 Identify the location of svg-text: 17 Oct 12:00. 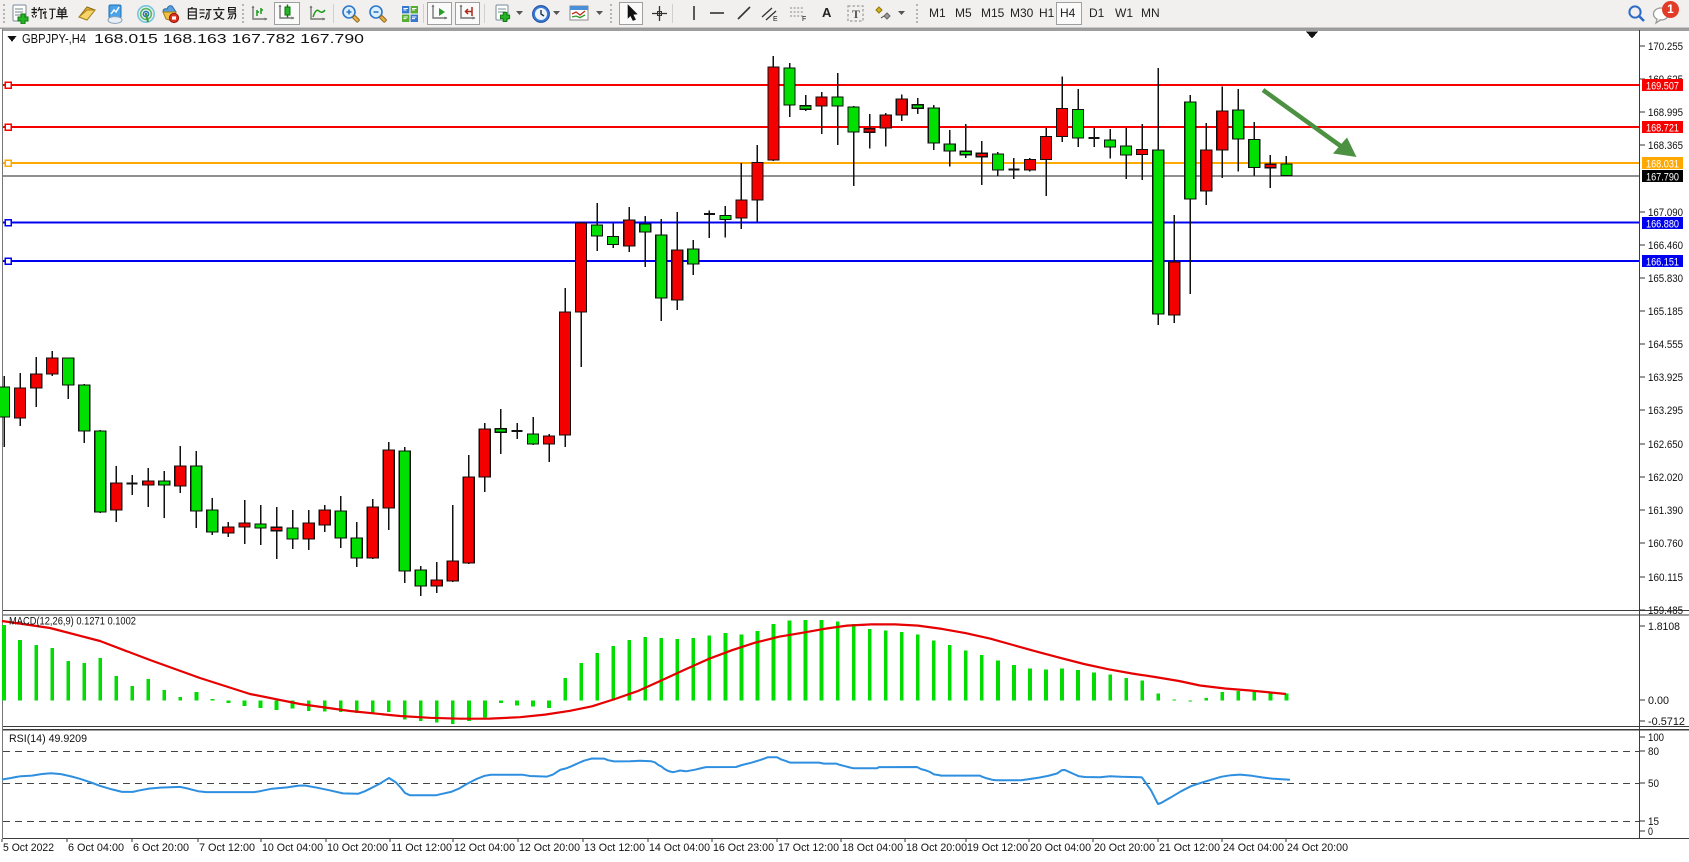
(808, 848).